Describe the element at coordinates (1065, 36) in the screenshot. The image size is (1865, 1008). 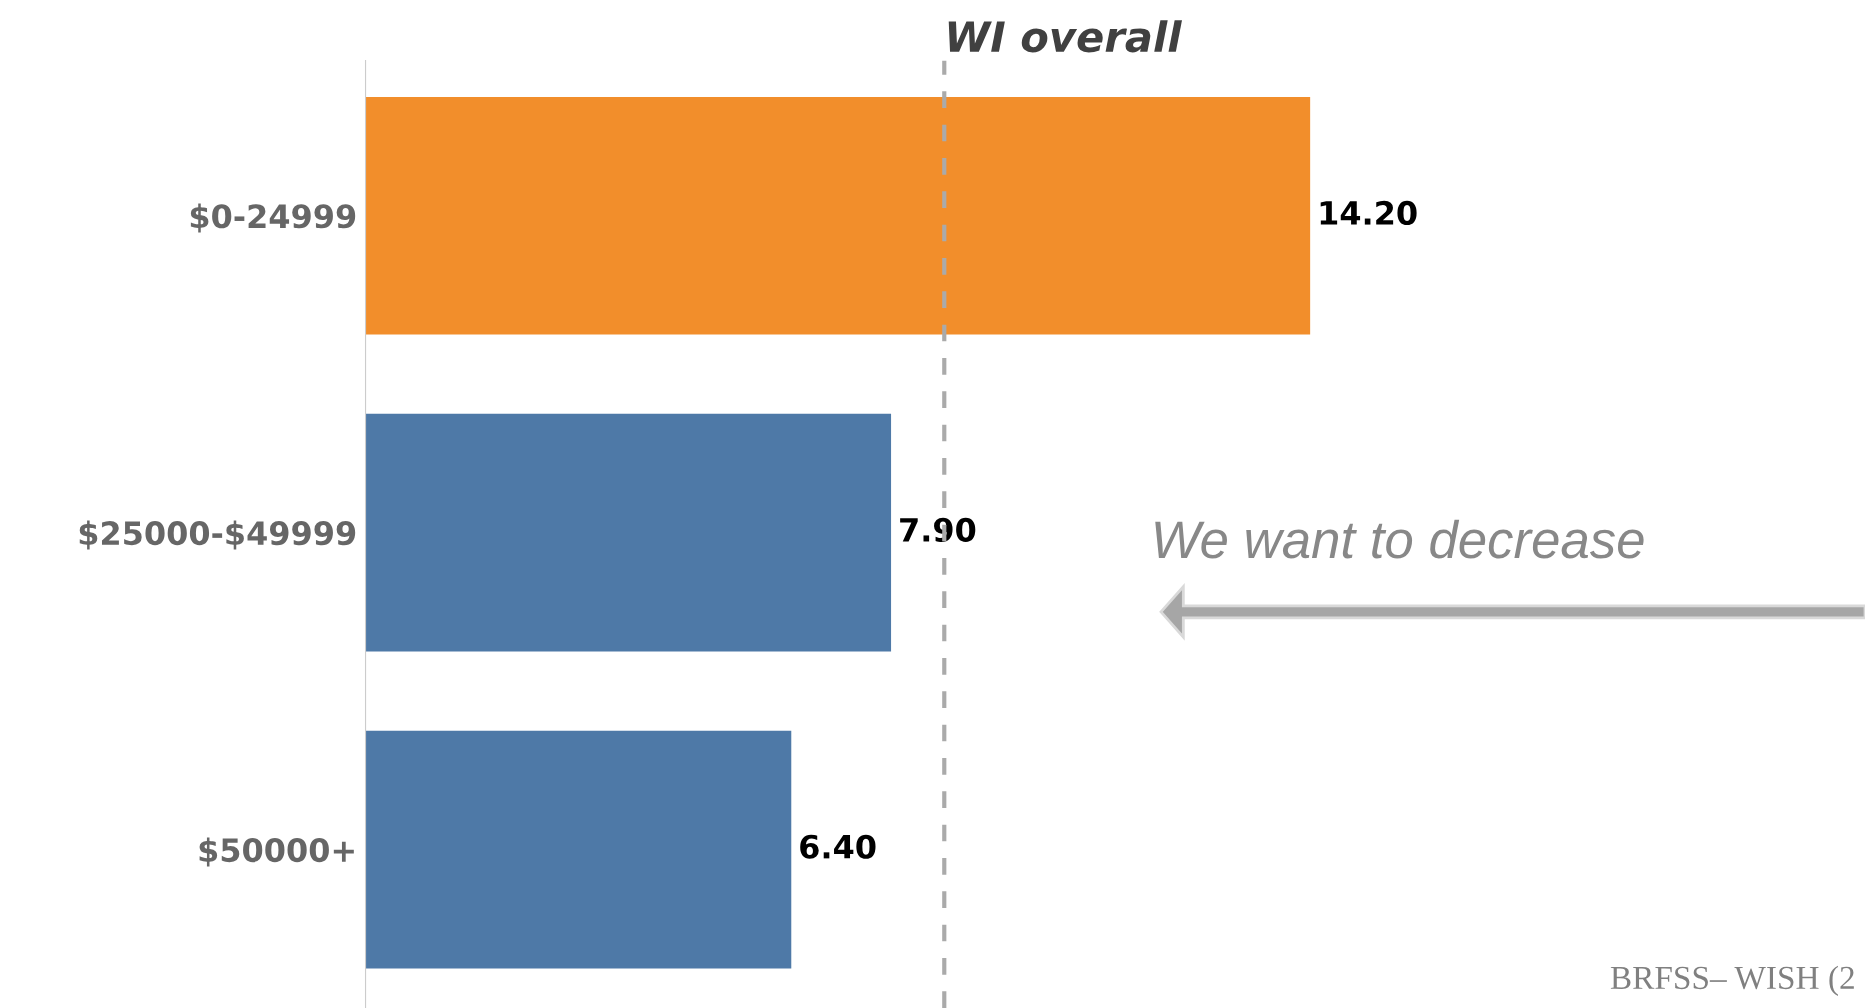
I see `ref-line-label: WI overall` at that location.